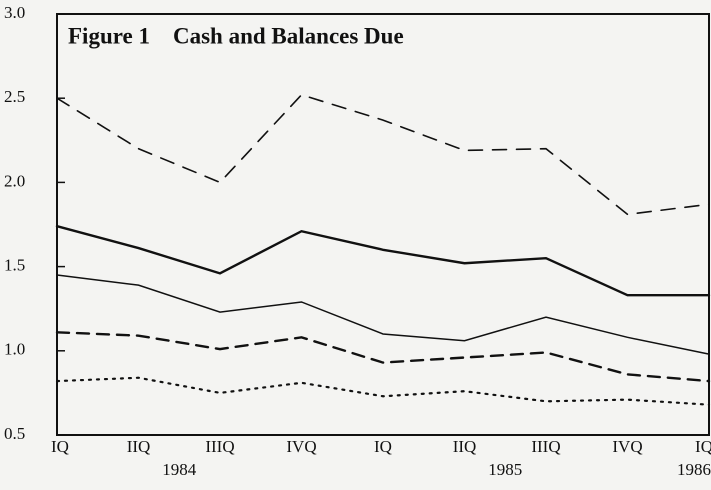 The height and width of the screenshot is (490, 711). Describe the element at coordinates (14, 433) in the screenshot. I see `y-tick-label: 0.5` at that location.